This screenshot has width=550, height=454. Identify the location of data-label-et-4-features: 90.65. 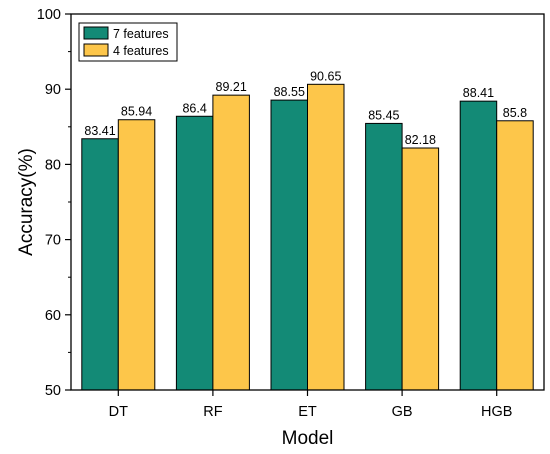
(325, 76).